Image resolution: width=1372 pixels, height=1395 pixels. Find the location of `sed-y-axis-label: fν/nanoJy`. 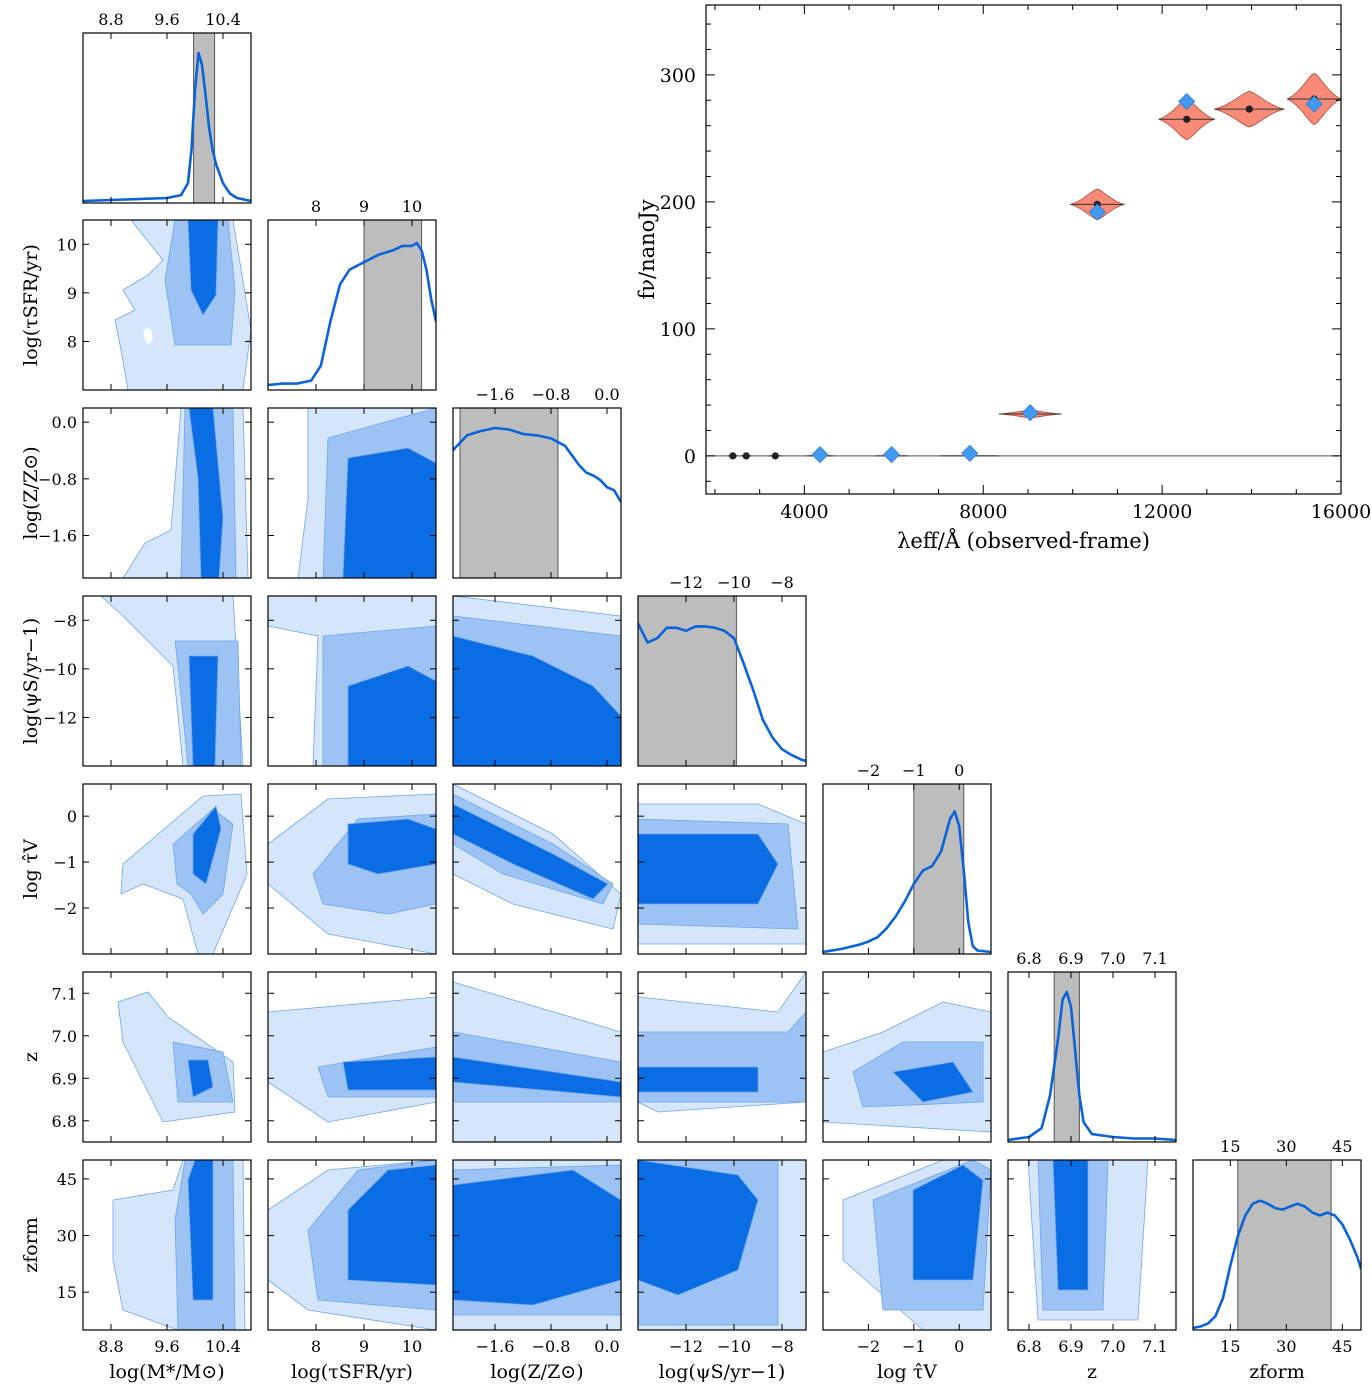

sed-y-axis-label: fν/nanoJy is located at coordinates (647, 249).